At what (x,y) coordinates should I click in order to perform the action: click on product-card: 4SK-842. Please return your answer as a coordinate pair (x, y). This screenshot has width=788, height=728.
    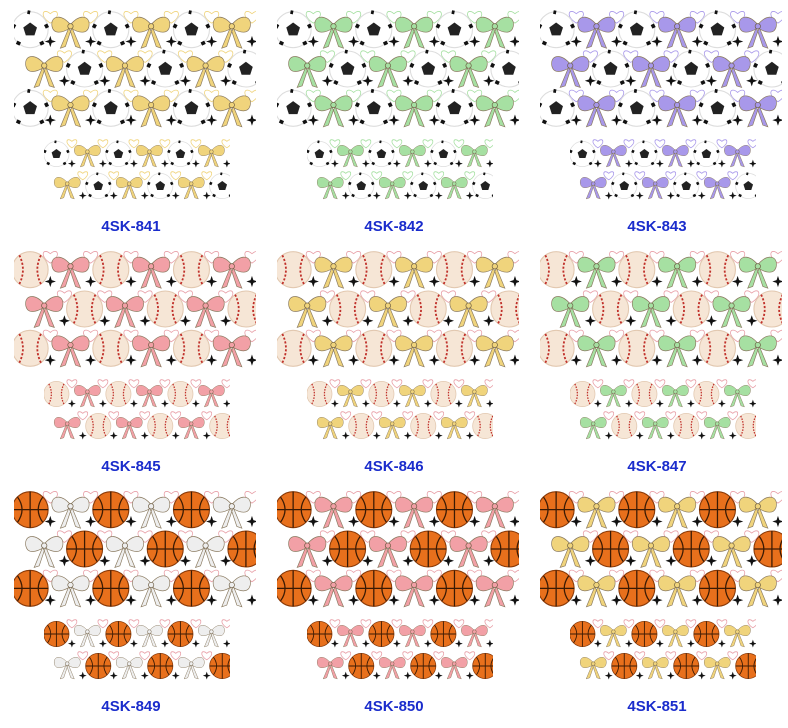
    Looking at the image, I should click on (400, 120).